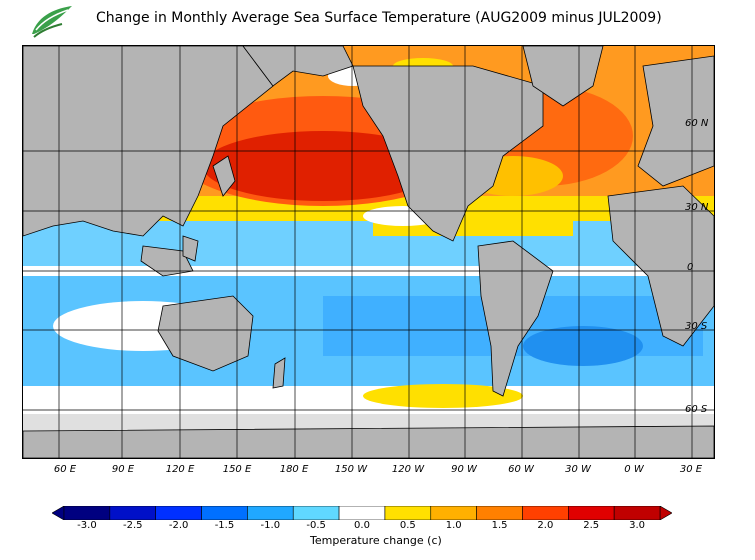 This screenshot has width=755, height=560. What do you see at coordinates (133, 525) in the screenshot?
I see `colorbar-tick-label: -2.5` at bounding box center [133, 525].